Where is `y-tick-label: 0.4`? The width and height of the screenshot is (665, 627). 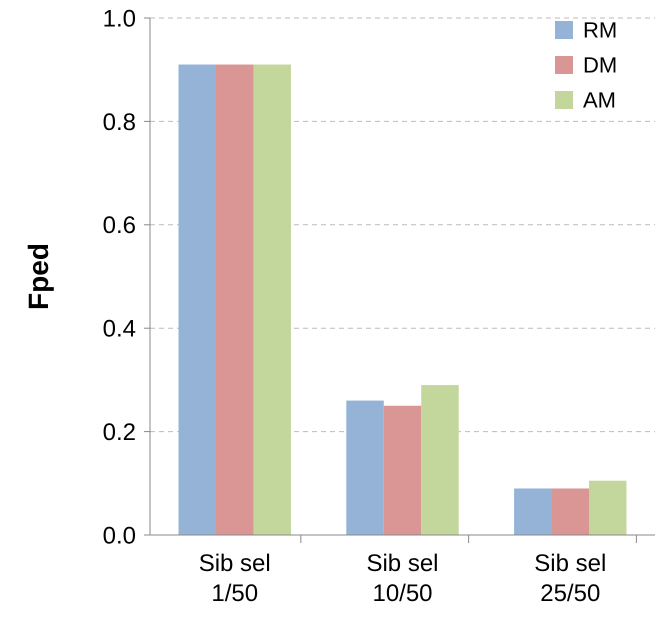 y-tick-label: 0.4 is located at coordinates (119, 329).